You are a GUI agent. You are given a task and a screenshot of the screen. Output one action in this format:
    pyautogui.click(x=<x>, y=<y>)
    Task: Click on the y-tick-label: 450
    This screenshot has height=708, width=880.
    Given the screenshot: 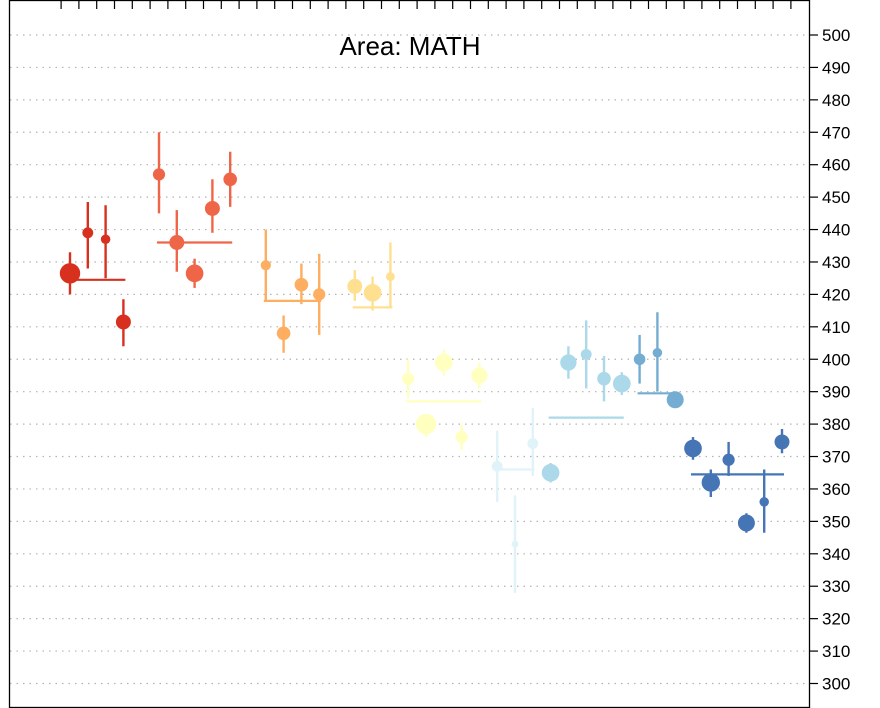 What is the action you would take?
    pyautogui.click(x=836, y=197)
    